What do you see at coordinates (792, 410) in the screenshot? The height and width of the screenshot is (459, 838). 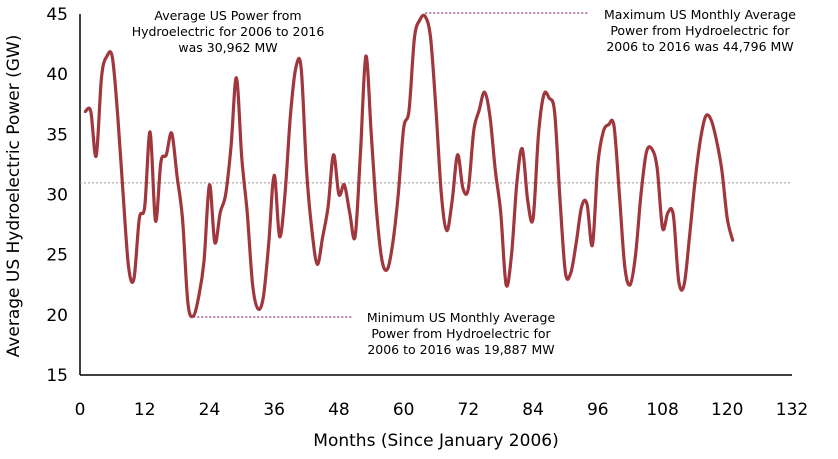 I see `x-tick-label: 132` at bounding box center [792, 410].